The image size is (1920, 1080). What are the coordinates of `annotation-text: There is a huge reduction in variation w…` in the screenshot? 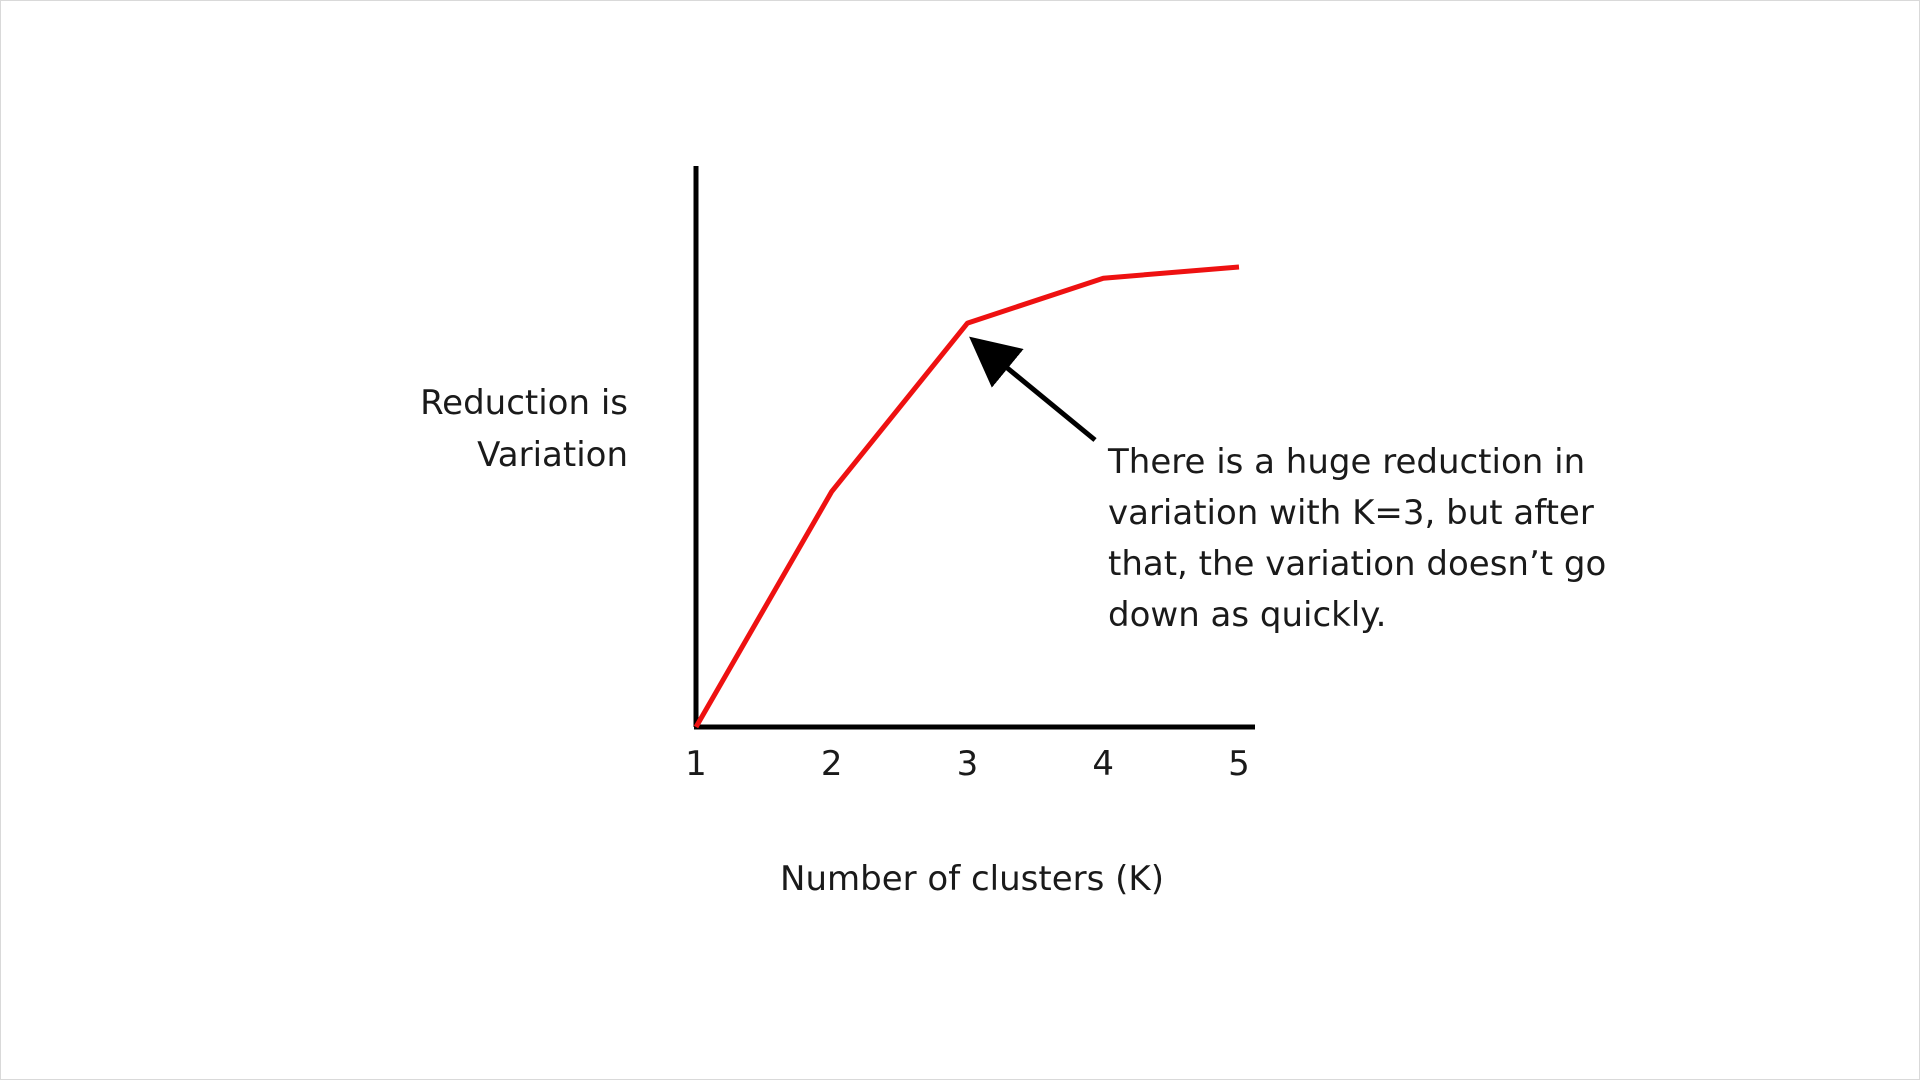 It's located at (1356, 538).